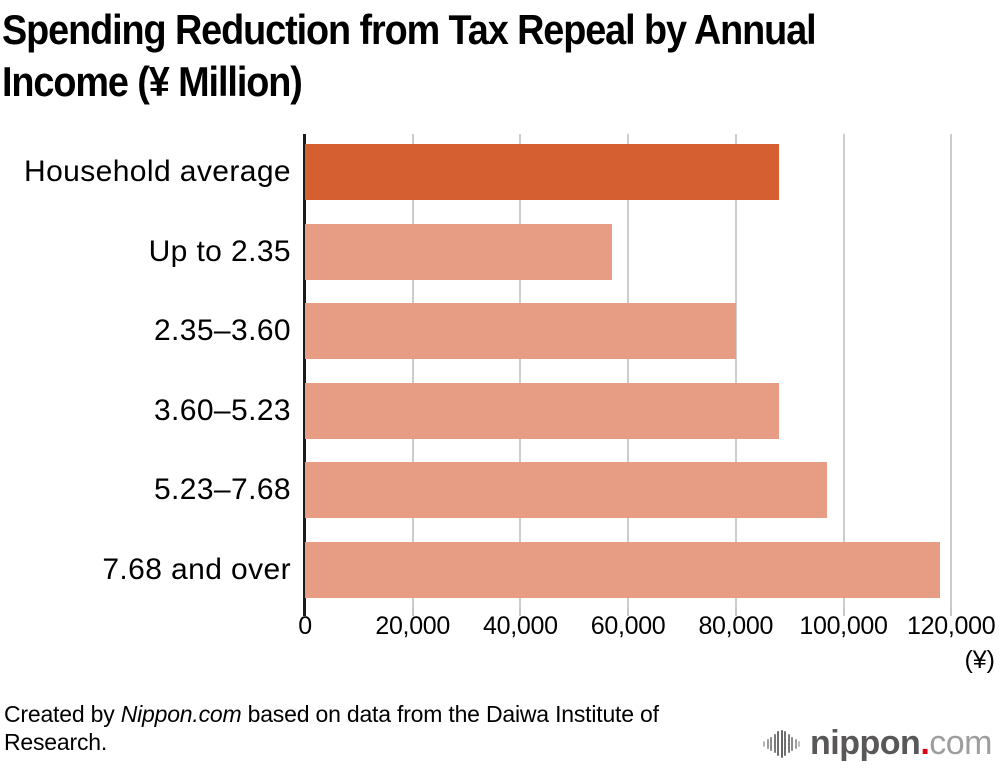  Describe the element at coordinates (181, 714) in the screenshot. I see `credit-source-name: Nippon.com` at that location.